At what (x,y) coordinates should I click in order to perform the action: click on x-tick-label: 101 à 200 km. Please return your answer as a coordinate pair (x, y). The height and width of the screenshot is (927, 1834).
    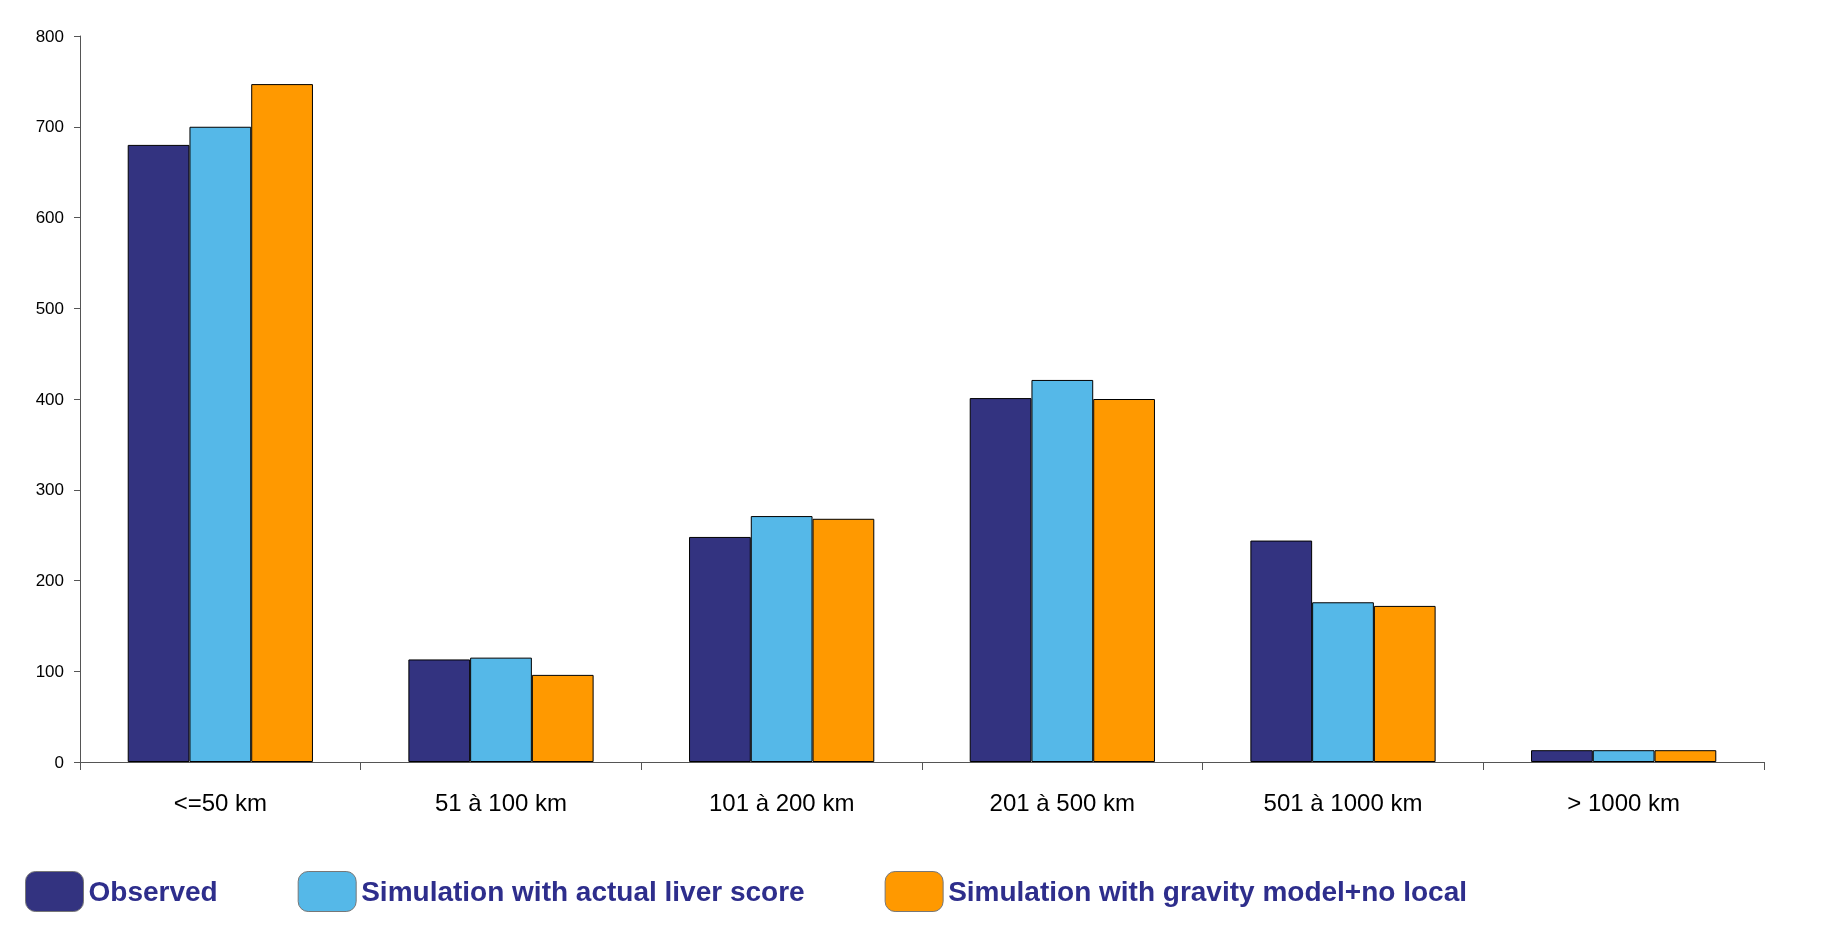
    Looking at the image, I should click on (781, 802).